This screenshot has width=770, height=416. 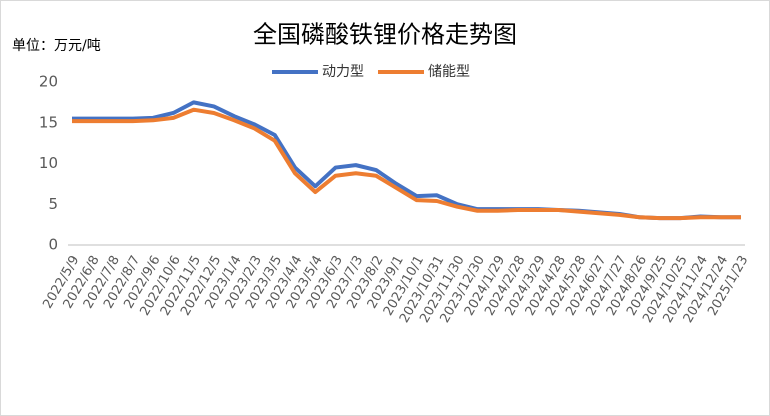 What do you see at coordinates (48, 82) in the screenshot?
I see `y-tick-label: 20` at bounding box center [48, 82].